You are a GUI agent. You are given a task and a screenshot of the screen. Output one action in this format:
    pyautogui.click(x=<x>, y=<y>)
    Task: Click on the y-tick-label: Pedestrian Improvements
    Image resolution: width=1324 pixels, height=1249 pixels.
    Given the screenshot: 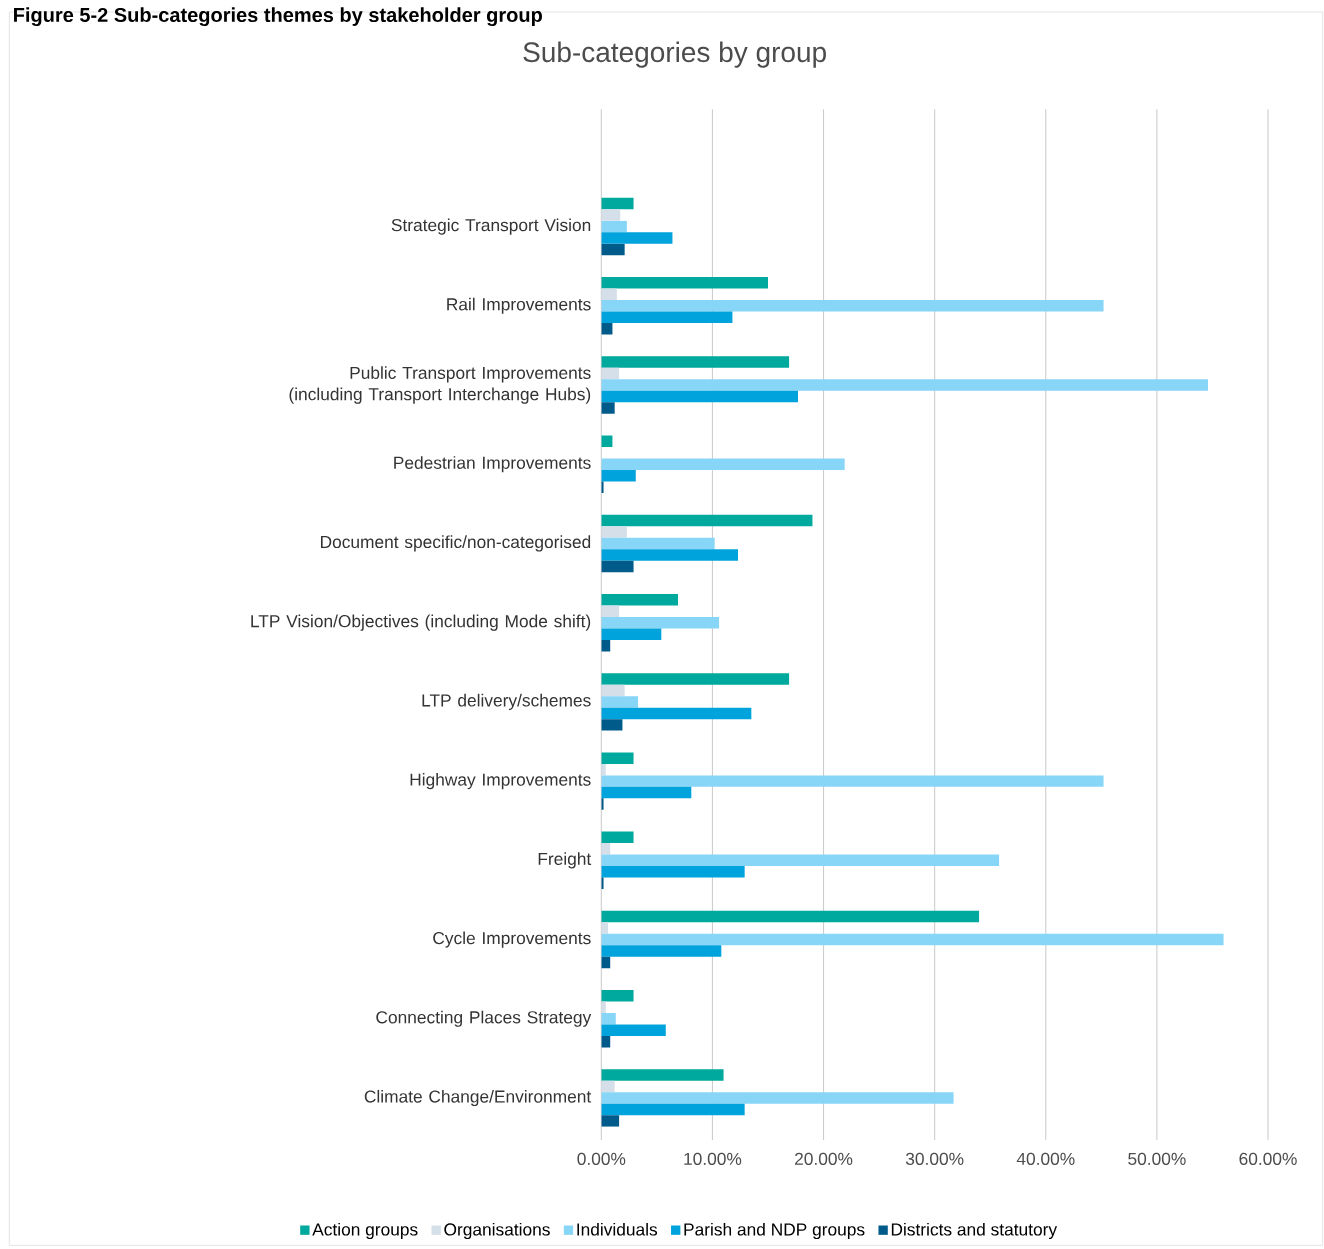 What is the action you would take?
    pyautogui.click(x=492, y=464)
    